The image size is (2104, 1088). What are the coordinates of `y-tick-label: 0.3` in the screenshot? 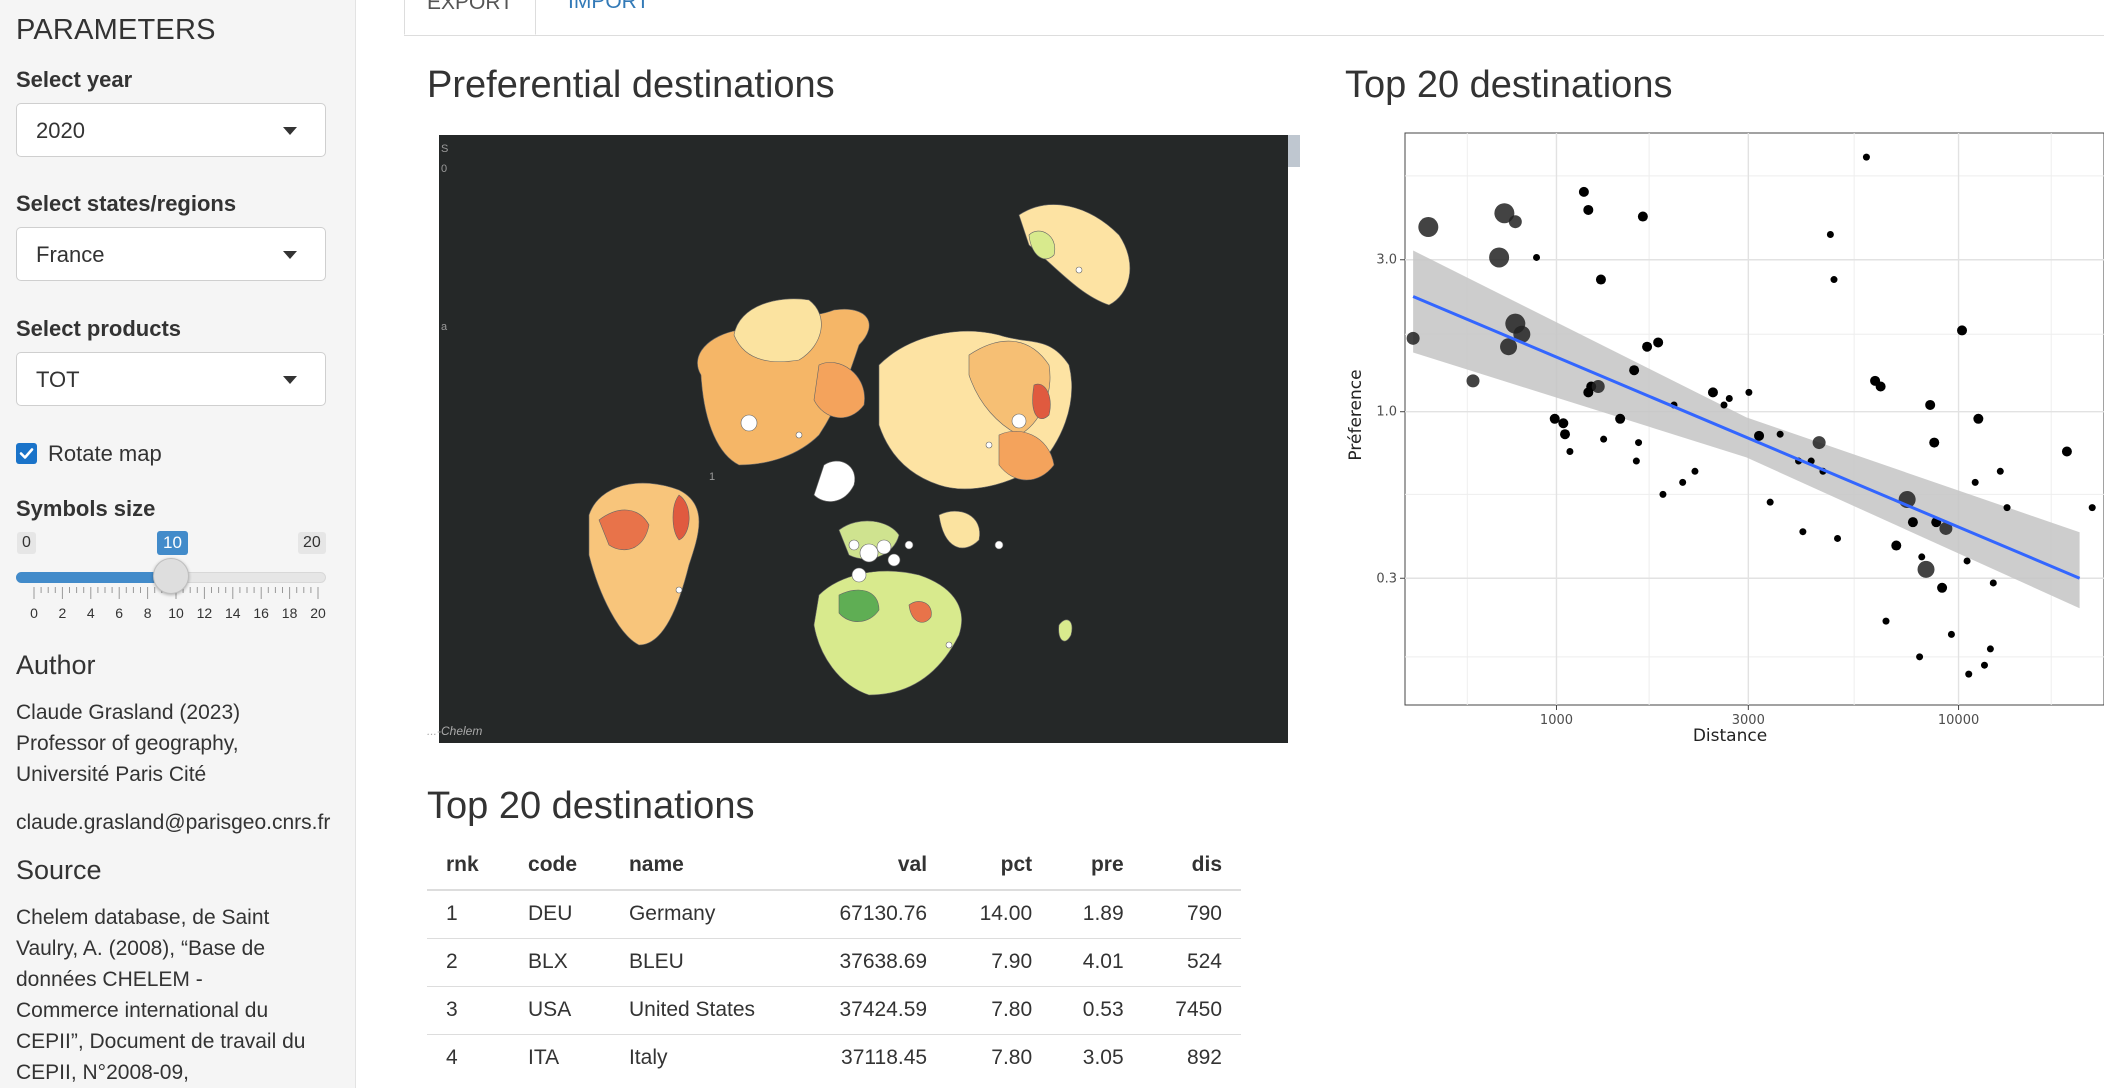 It's located at (1386, 578).